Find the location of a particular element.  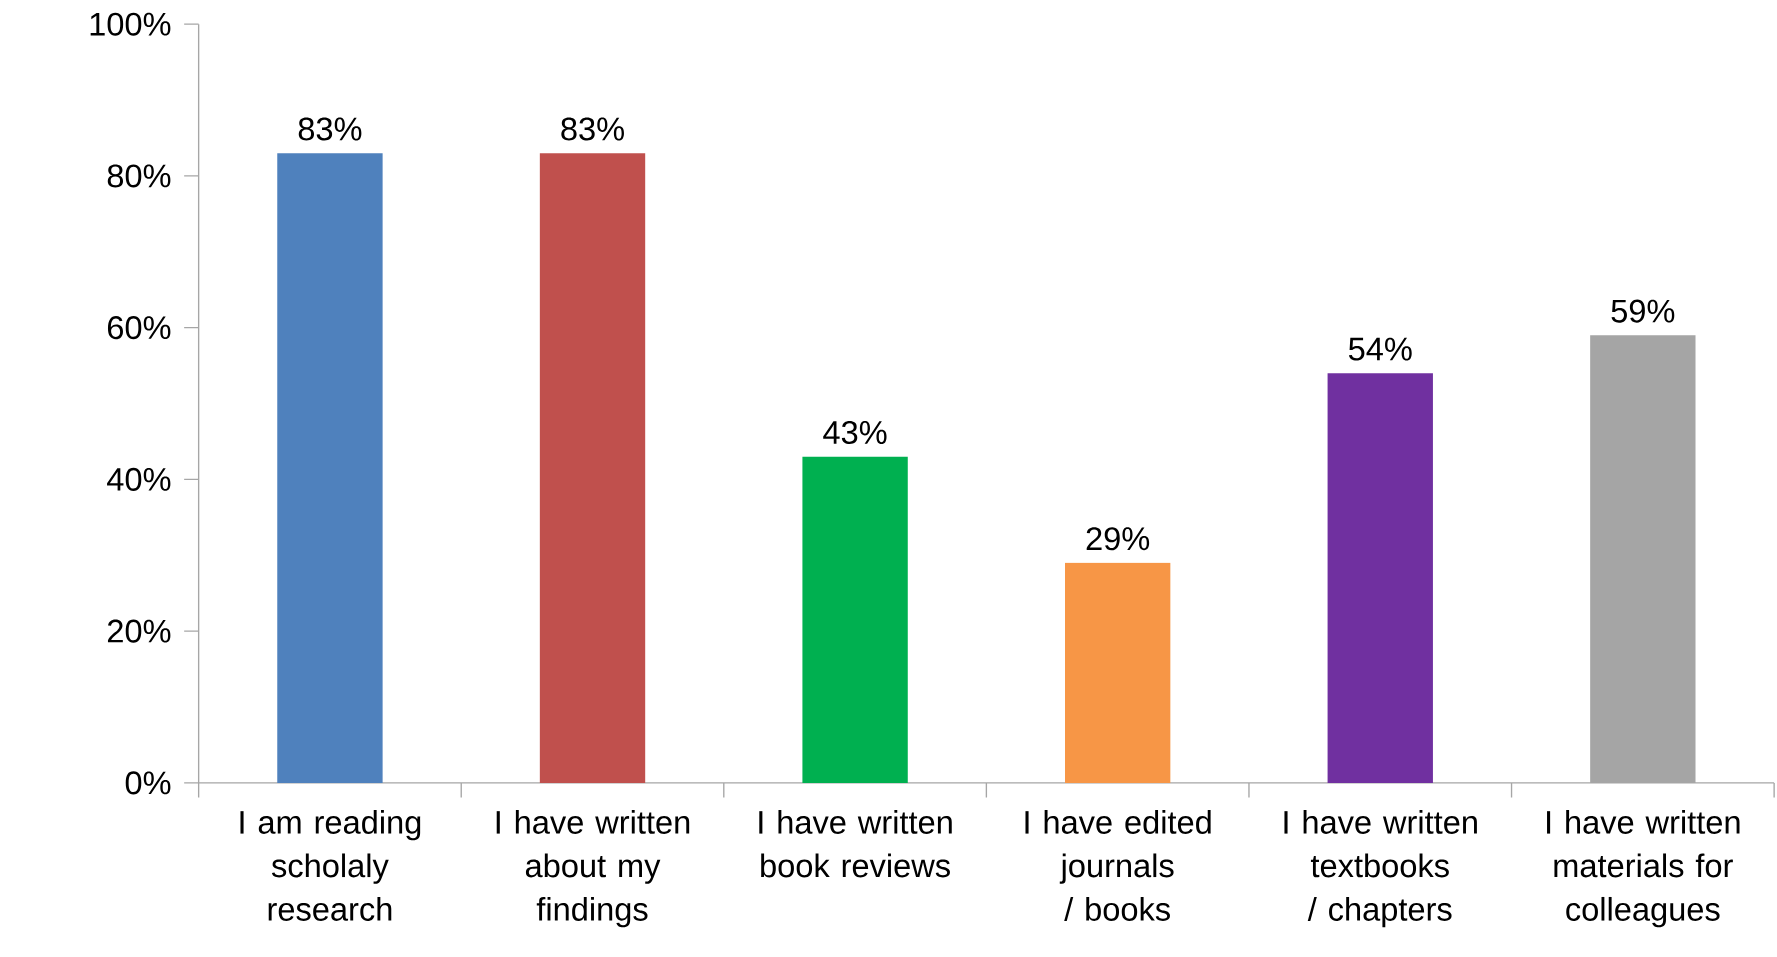

data-label: 43% is located at coordinates (855, 433).